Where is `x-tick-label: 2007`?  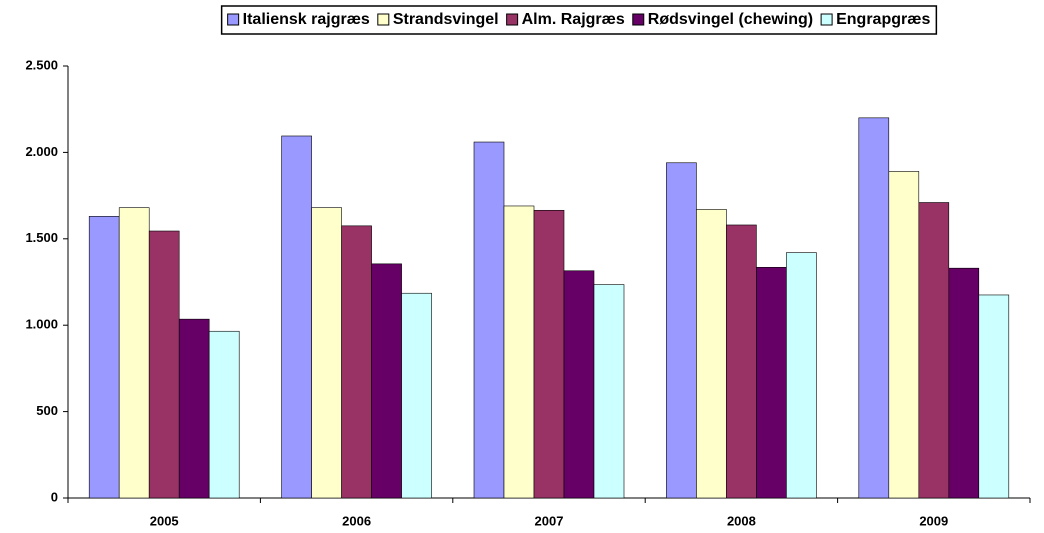 x-tick-label: 2007 is located at coordinates (549, 520).